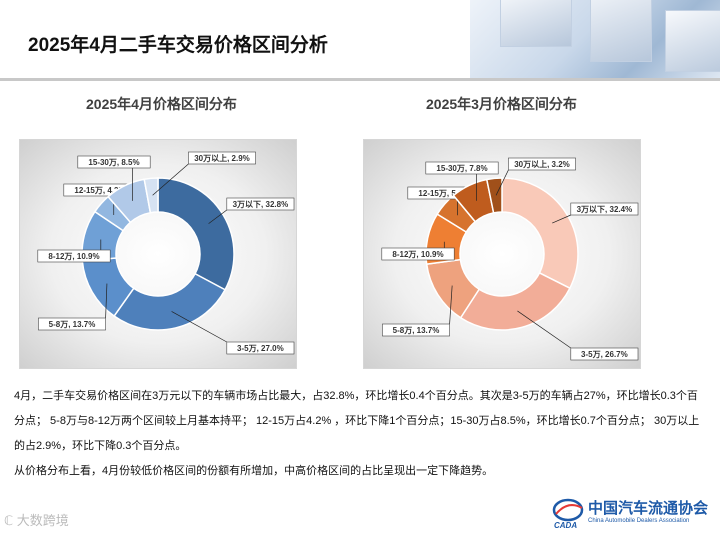  Describe the element at coordinates (99, 190) in the screenshot. I see `data-label-5: 12-15万, 4.2%` at that location.